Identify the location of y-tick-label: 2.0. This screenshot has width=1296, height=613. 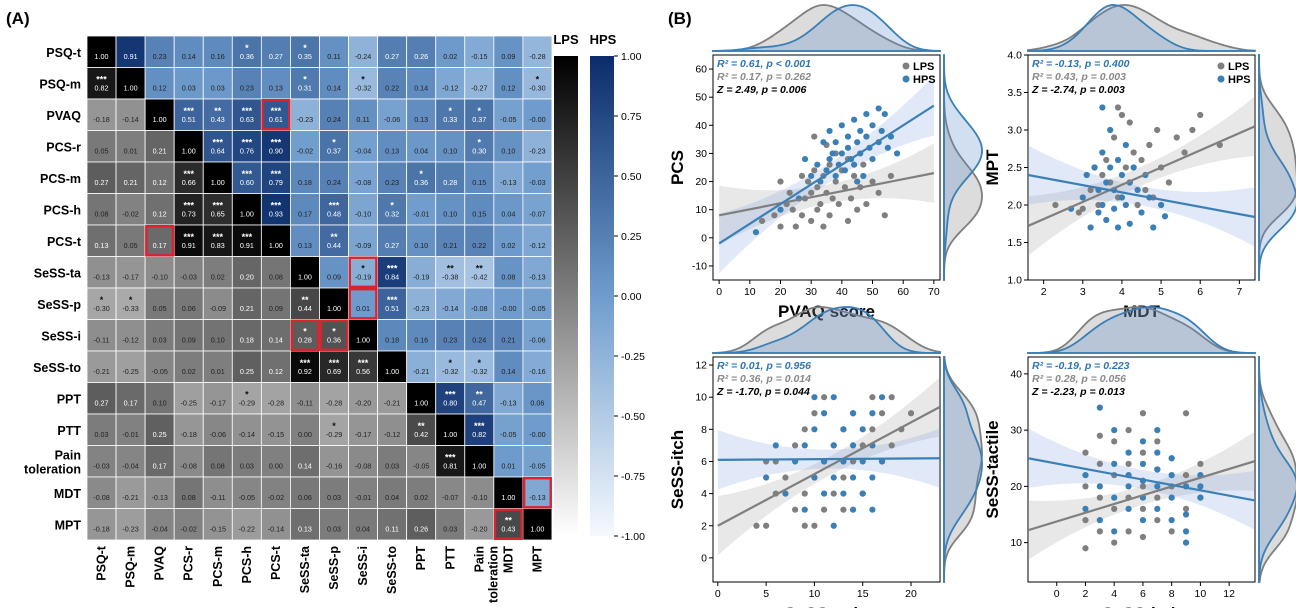
(1014, 206).